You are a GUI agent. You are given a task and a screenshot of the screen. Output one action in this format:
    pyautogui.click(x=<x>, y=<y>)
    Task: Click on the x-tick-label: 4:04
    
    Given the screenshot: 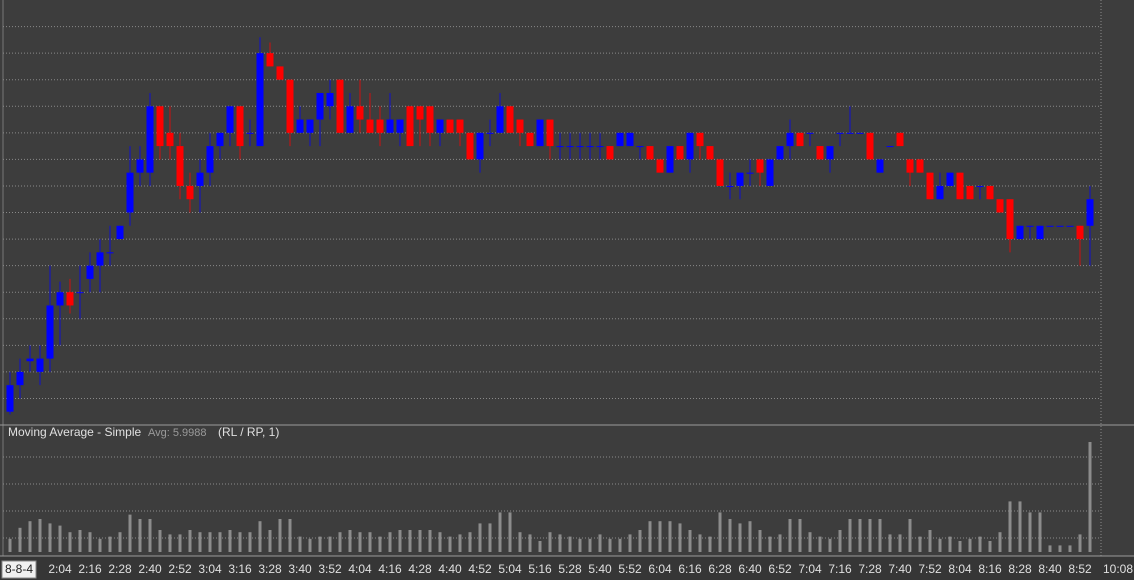 What is the action you would take?
    pyautogui.click(x=360, y=569)
    